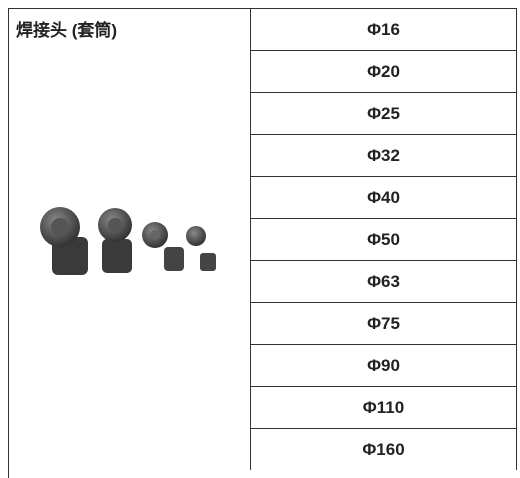  Describe the element at coordinates (383, 197) in the screenshot. I see `size-cell: Φ40` at that location.